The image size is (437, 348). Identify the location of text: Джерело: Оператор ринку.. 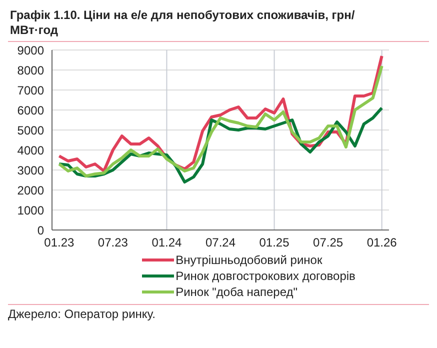
(218, 314).